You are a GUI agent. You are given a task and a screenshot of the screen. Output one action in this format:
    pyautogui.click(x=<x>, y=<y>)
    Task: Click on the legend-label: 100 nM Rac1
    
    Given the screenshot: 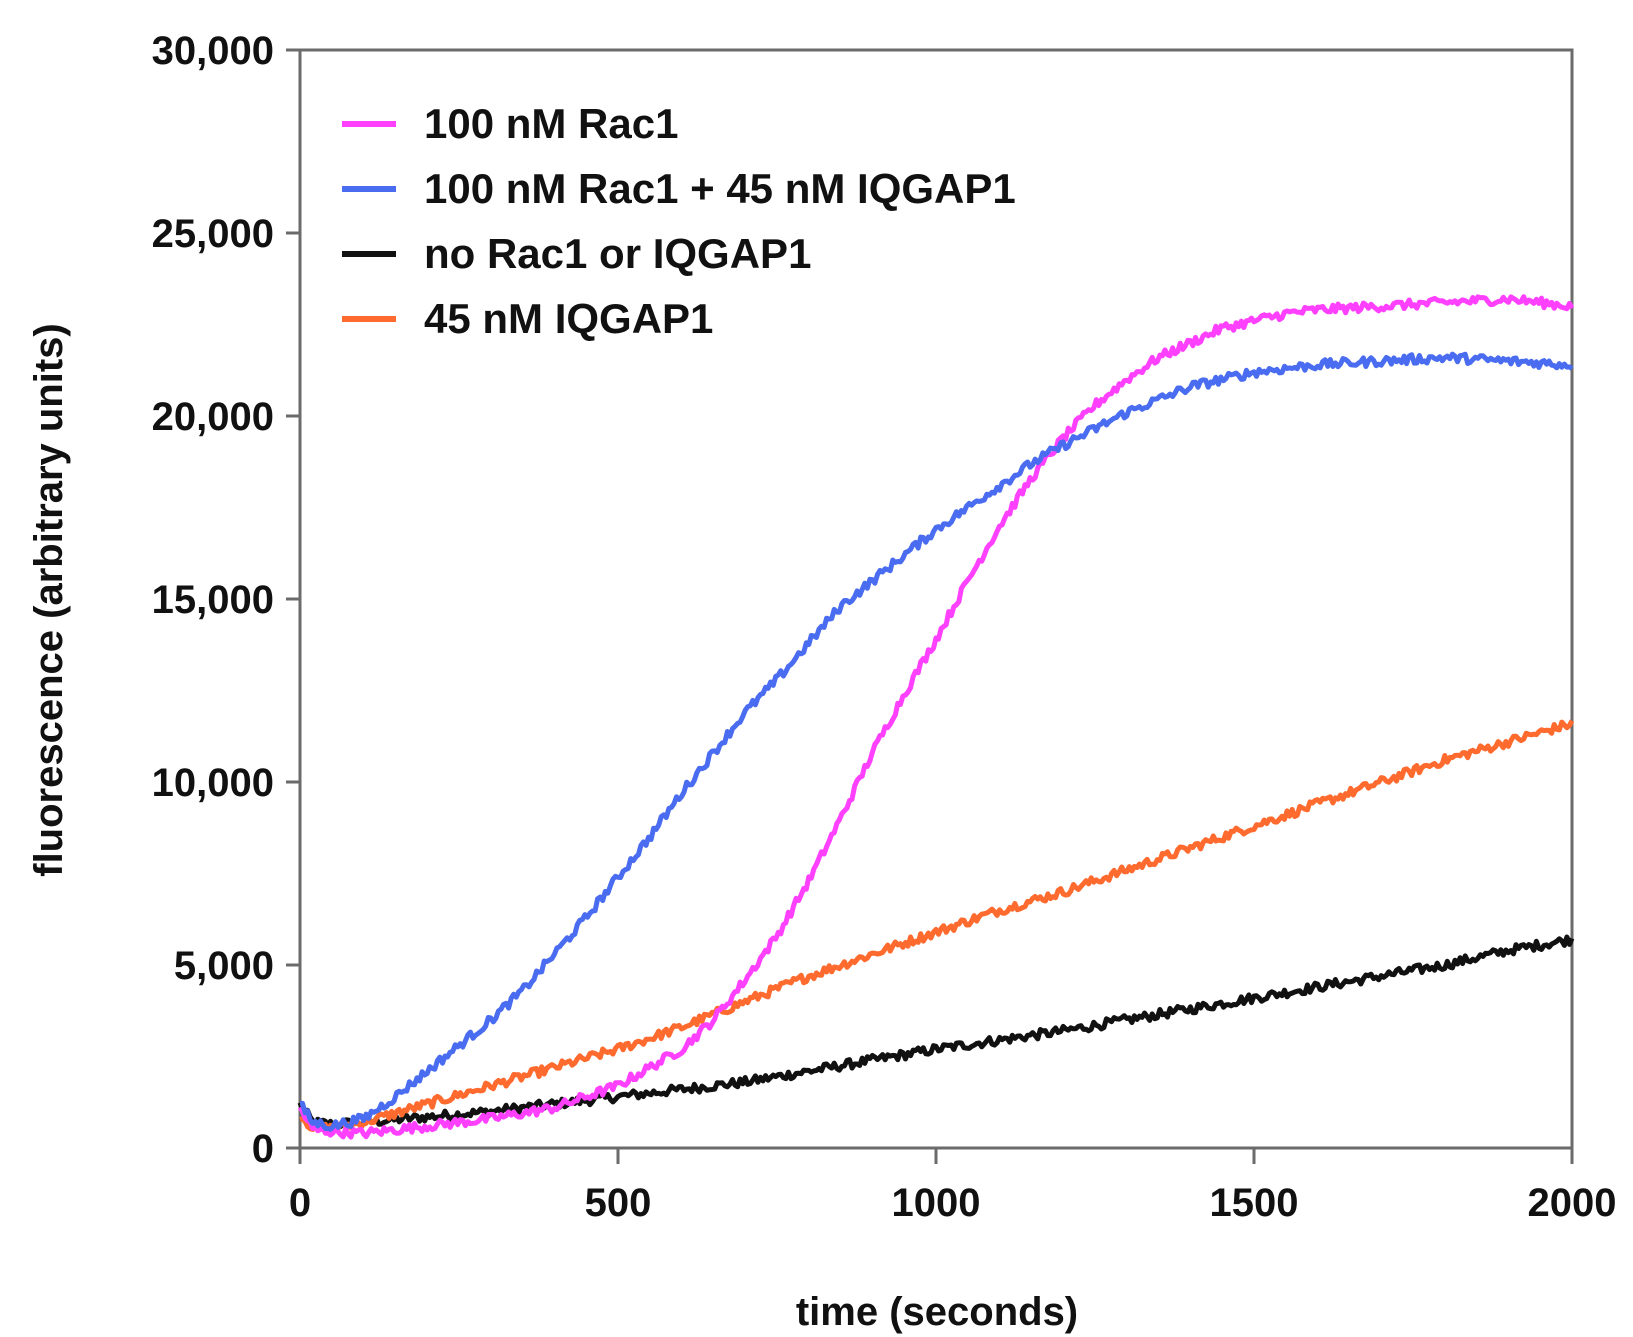 What is the action you would take?
    pyautogui.click(x=551, y=123)
    